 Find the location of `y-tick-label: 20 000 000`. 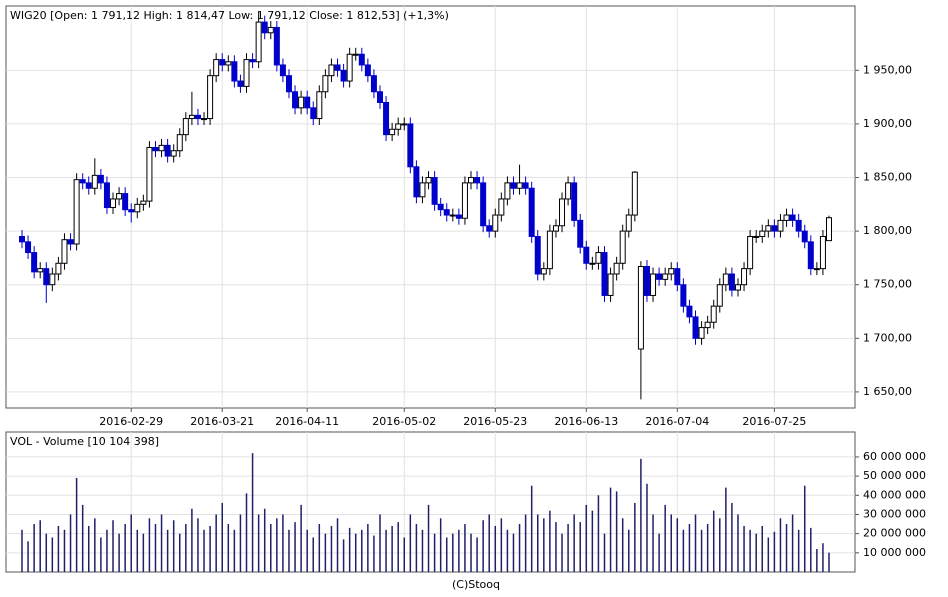

y-tick-label: 20 000 000 is located at coordinates (894, 533).